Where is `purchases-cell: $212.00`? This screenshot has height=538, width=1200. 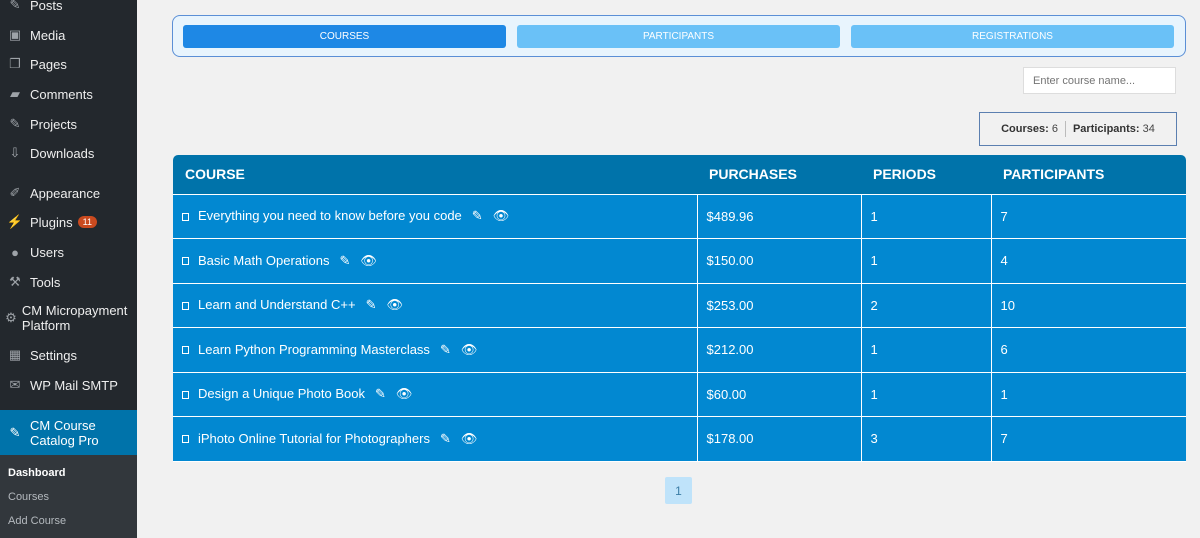 purchases-cell: $212.00 is located at coordinates (779, 350).